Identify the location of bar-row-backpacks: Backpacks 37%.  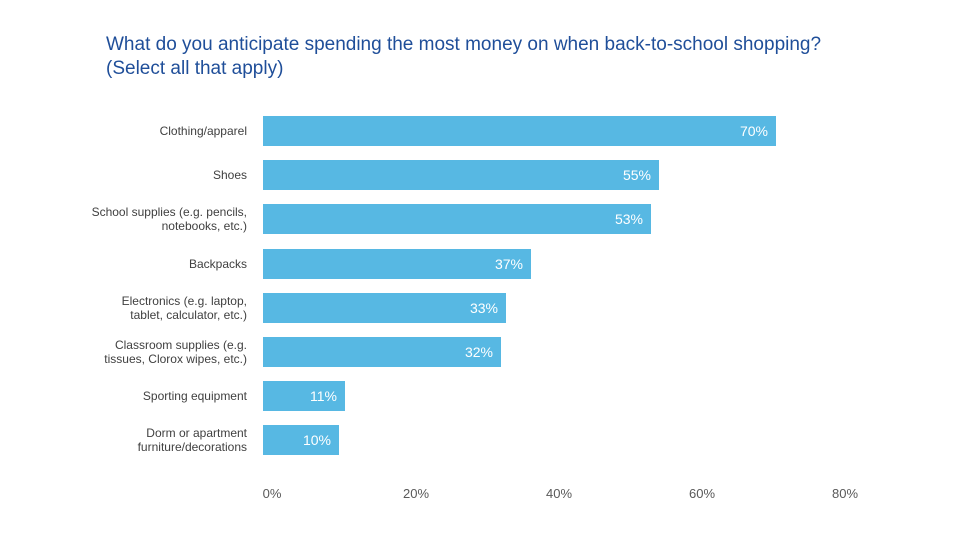
(480, 264).